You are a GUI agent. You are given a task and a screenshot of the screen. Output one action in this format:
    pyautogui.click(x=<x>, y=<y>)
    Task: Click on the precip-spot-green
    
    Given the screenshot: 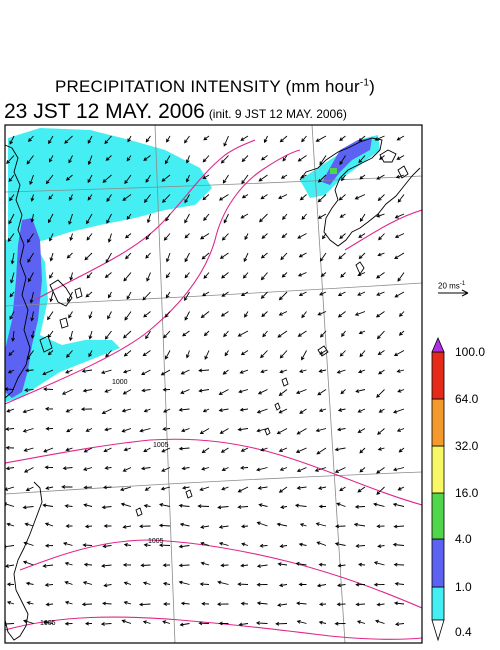 What is the action you would take?
    pyautogui.click(x=333, y=171)
    